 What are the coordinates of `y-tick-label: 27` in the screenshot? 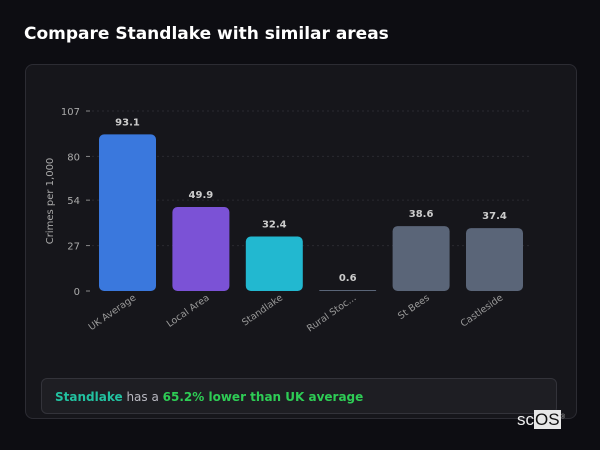 It's located at (73, 247).